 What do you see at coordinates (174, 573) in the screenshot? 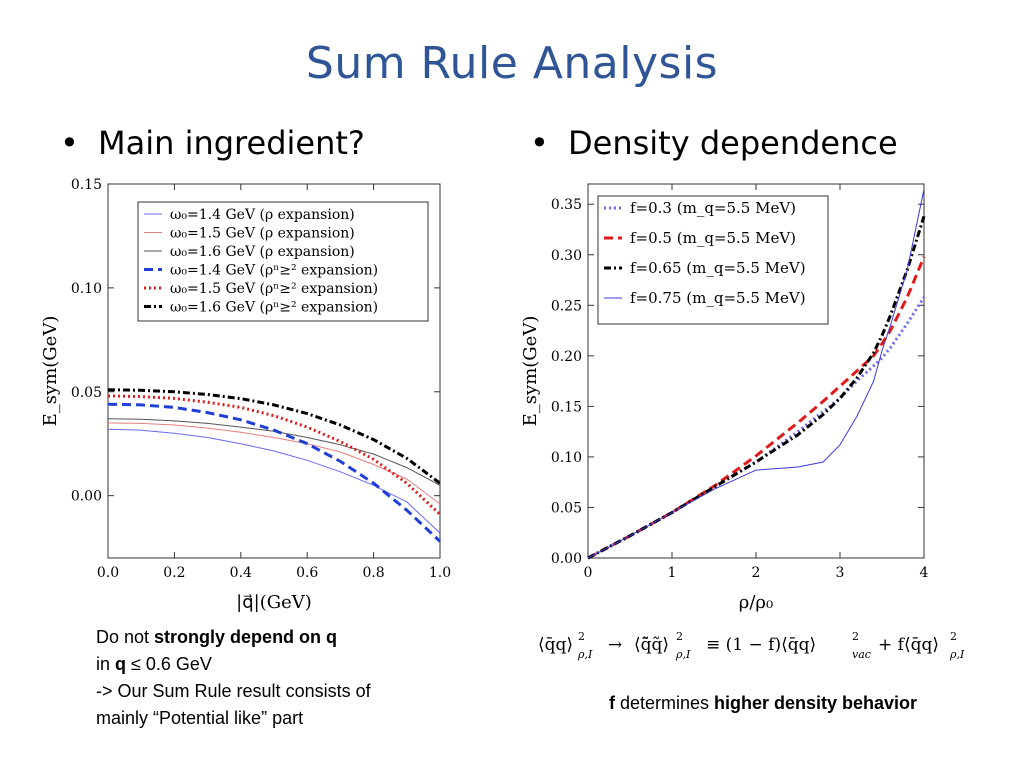
I see `x-tick-label: 0.2` at bounding box center [174, 573].